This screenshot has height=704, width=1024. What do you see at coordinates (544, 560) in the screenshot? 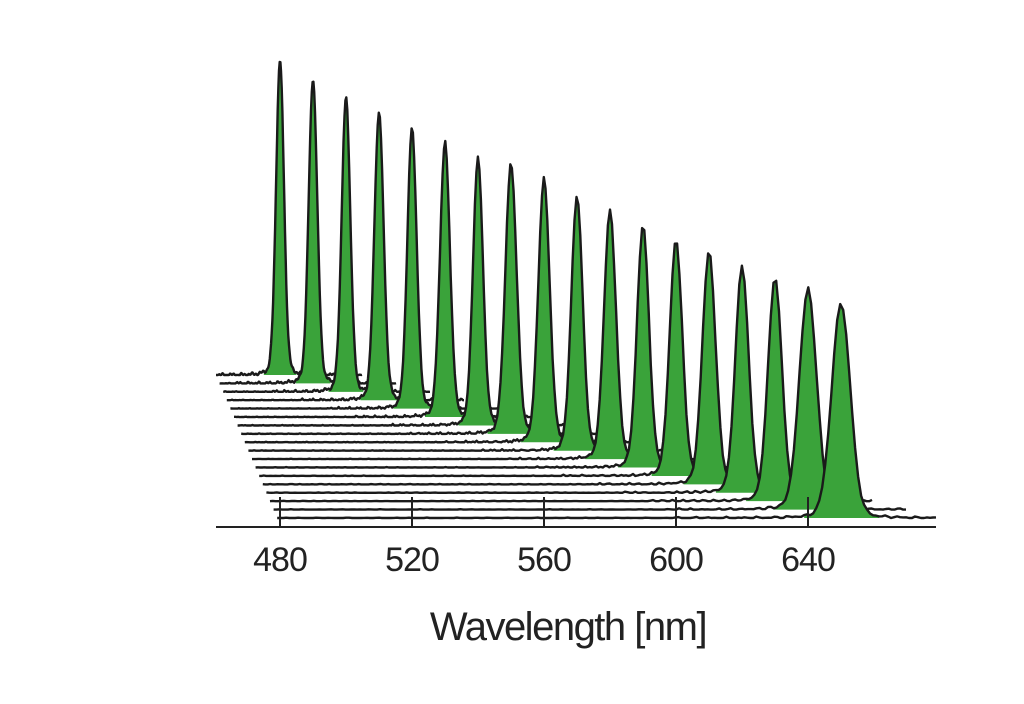
I see `x-tick-label-560: 560` at bounding box center [544, 560].